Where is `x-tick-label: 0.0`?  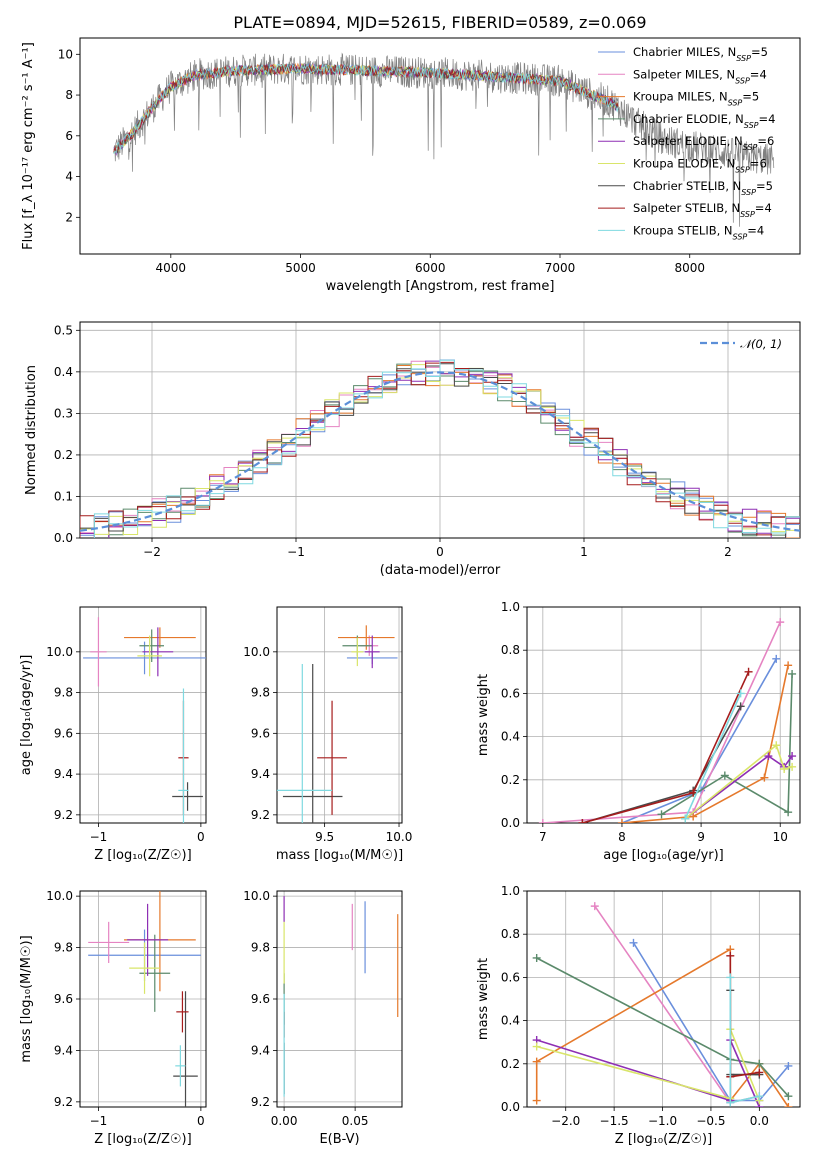 x-tick-label: 0.0 is located at coordinates (759, 1121).